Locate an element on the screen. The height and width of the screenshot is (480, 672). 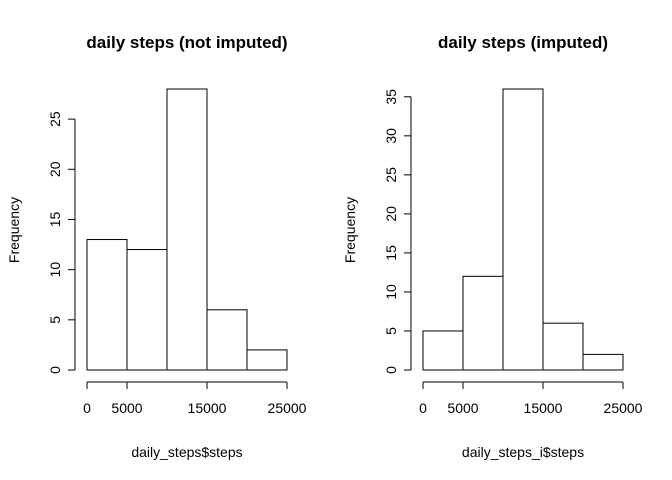
x-axis-label: daily_steps_i$steps is located at coordinates (523, 452).